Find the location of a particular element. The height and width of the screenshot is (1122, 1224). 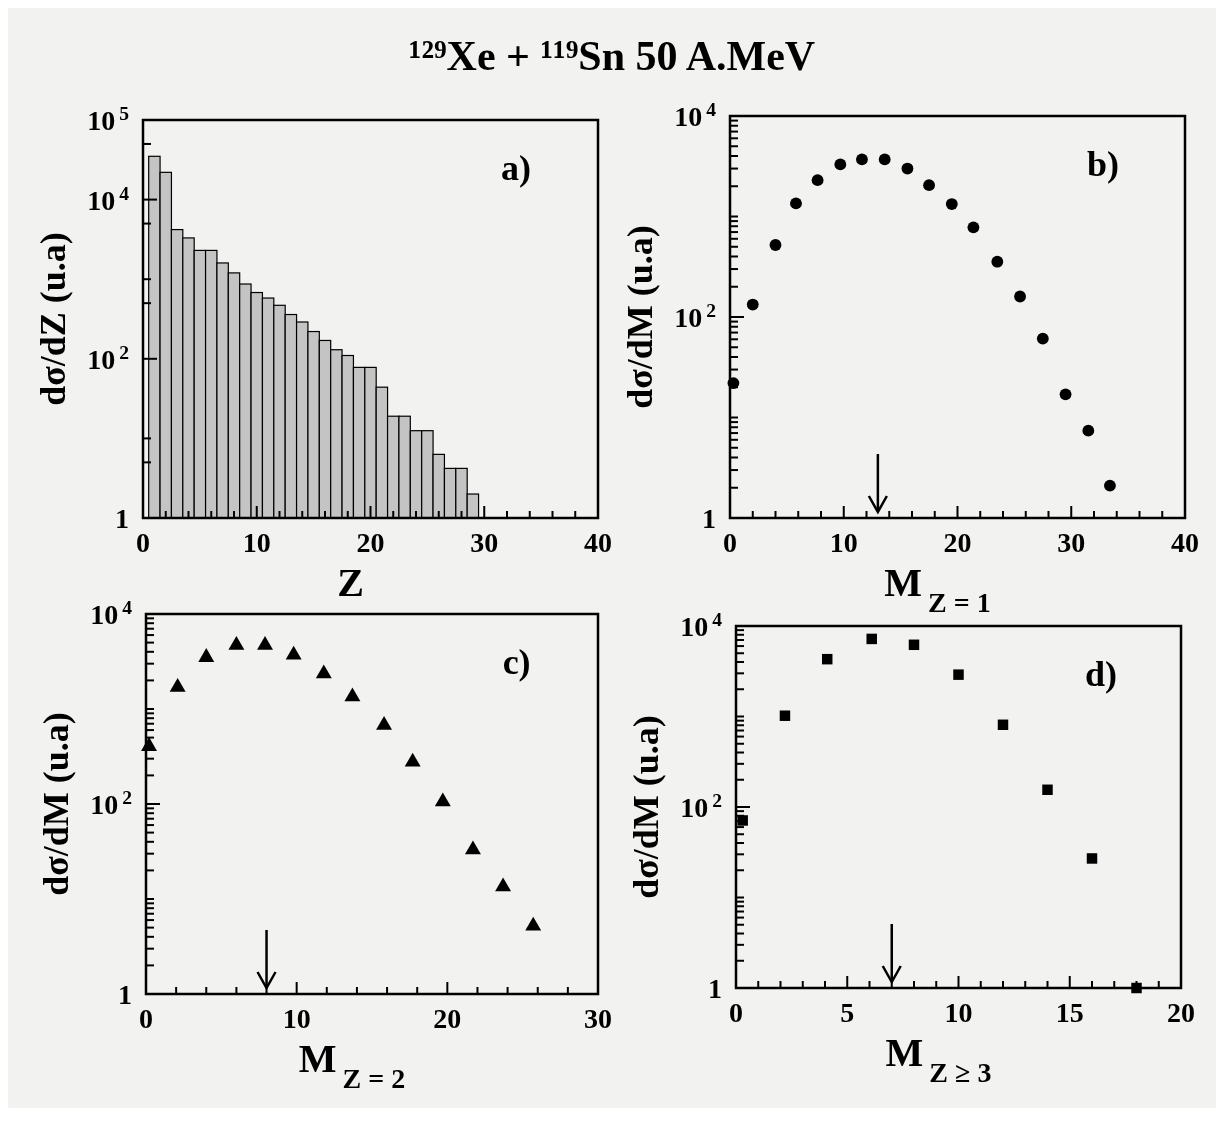

x-axis-title: M$_{Z = 2}$ is located at coordinates (352, 1065).